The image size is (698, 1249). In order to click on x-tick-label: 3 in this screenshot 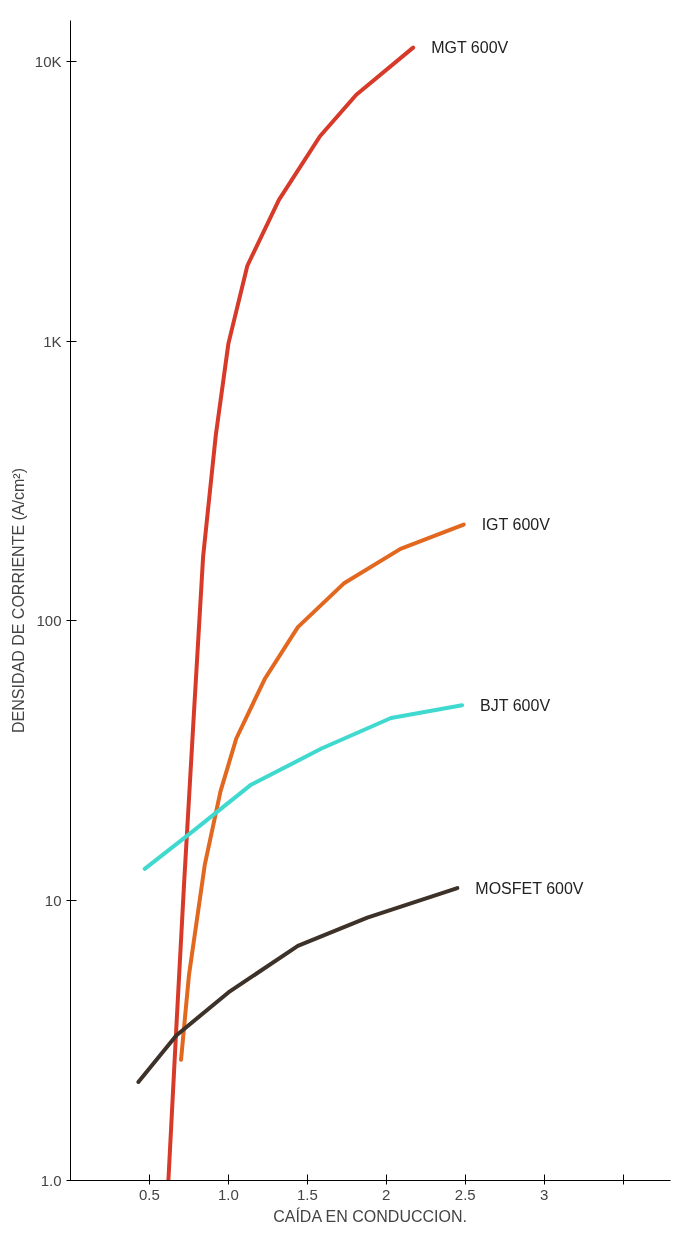, I will do `click(544, 1194)`.